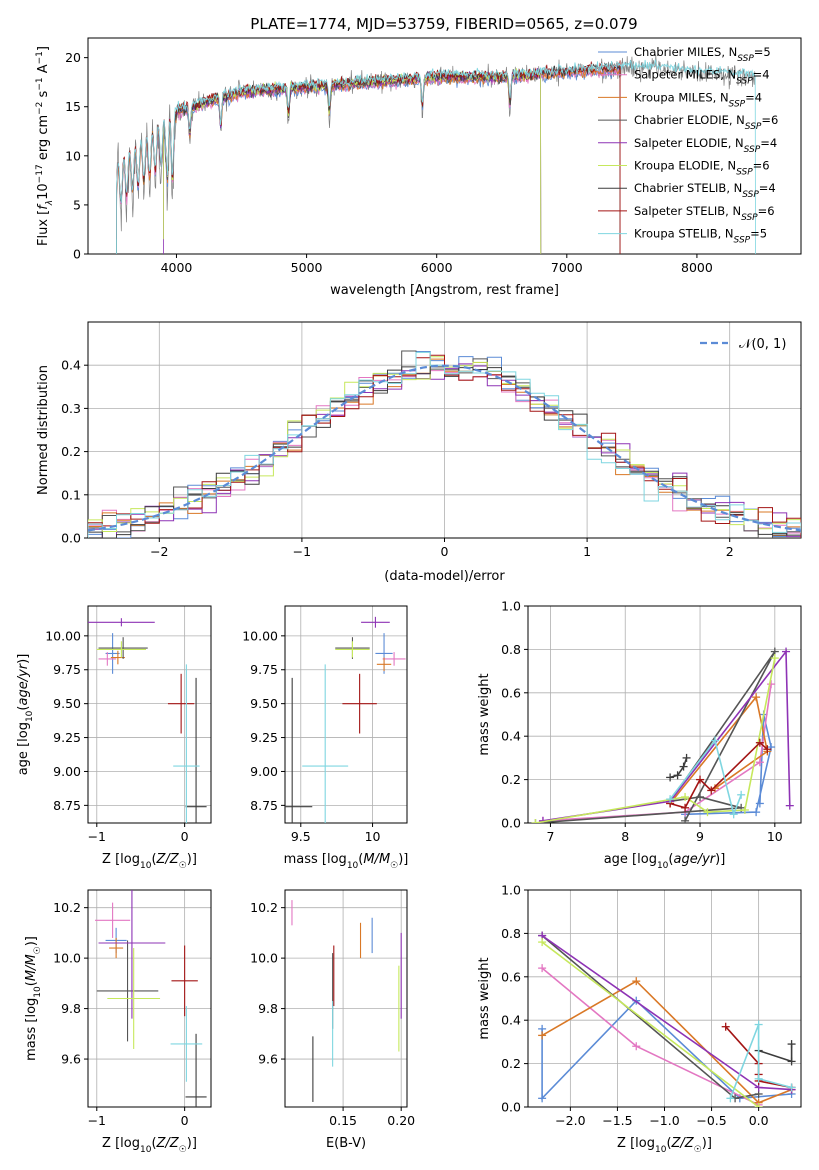 The width and height of the screenshot is (819, 1170). I want to click on spectrum-xtick-label: 4000, so click(177, 267).